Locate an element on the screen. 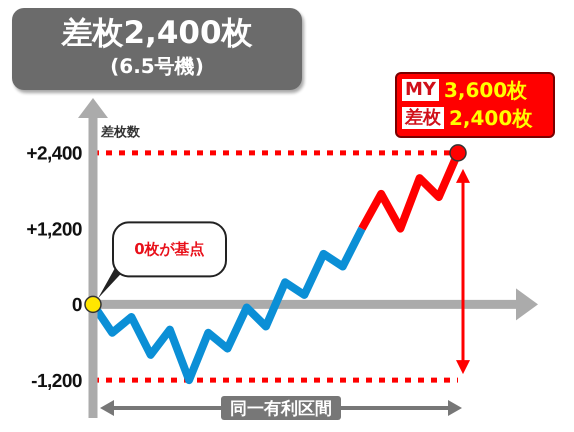 The height and width of the screenshot is (432, 574). y-tick-label: +1,200 is located at coordinates (54, 229).